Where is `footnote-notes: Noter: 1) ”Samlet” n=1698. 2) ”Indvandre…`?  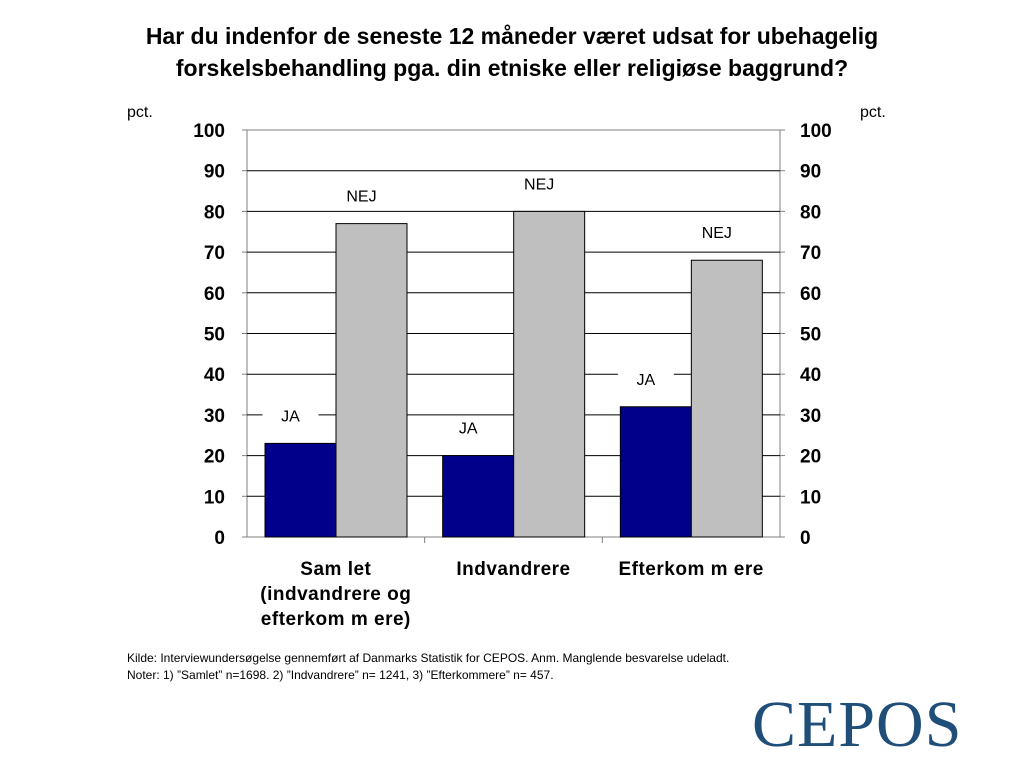
footnote-notes: Noter: 1) ”Samlet” n=1698. 2) ”Indvandre… is located at coordinates (340, 675).